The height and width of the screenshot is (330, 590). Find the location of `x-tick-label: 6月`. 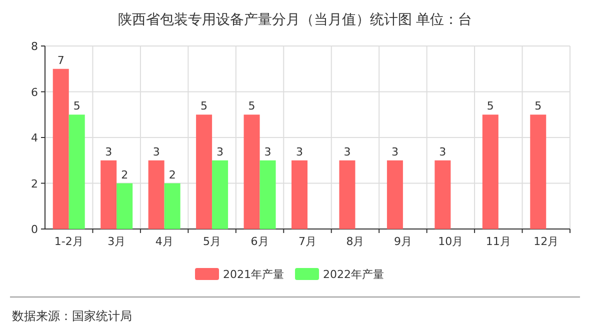

x-tick-label: 6月 is located at coordinates (259, 241).